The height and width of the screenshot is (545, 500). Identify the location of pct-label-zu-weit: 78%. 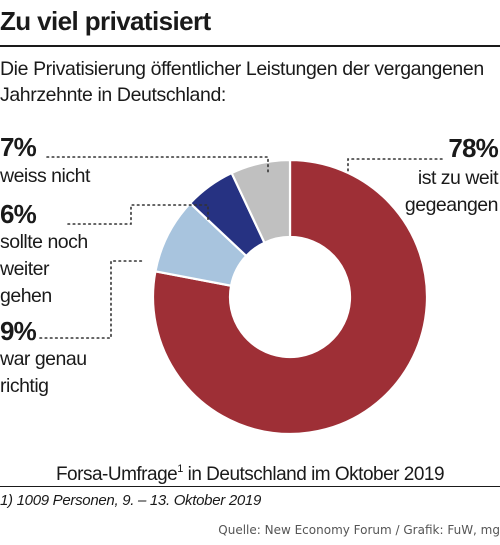
(473, 148).